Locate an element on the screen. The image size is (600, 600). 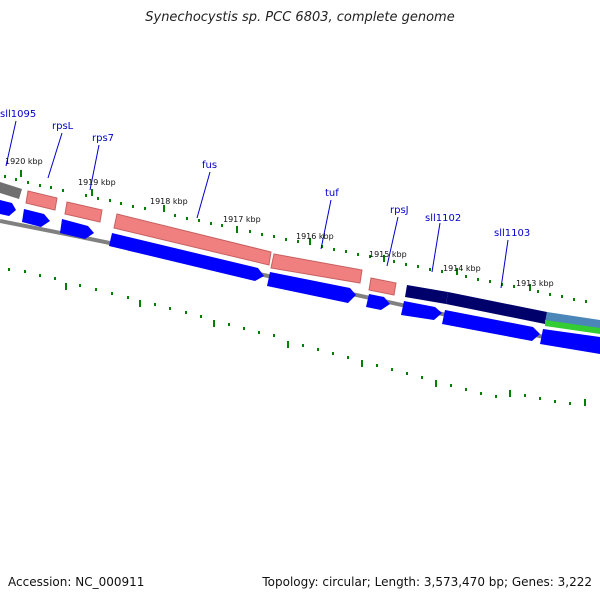
kbp-label: 1918 kbp is located at coordinates (169, 201).